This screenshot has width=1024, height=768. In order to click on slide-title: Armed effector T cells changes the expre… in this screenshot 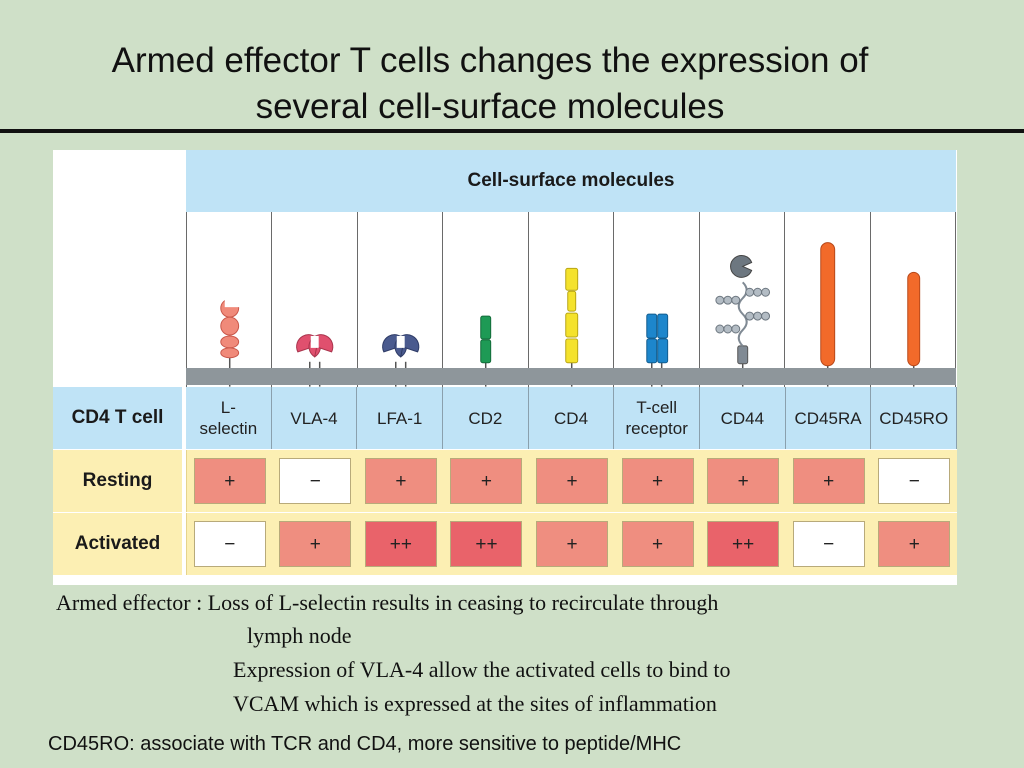, I will do `click(490, 84)`.